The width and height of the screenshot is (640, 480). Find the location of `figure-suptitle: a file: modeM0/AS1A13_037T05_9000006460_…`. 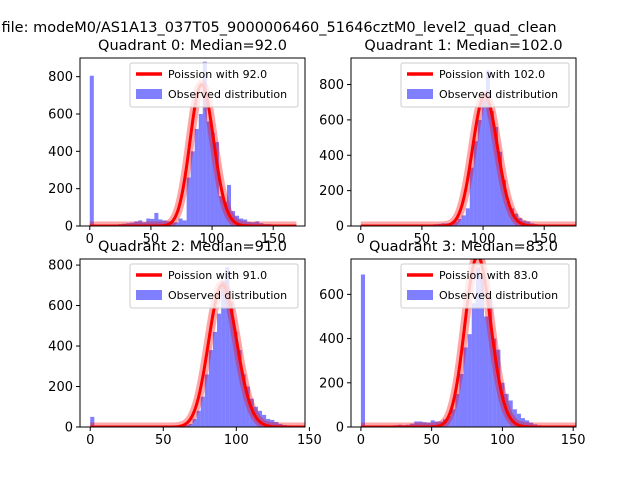

figure-suptitle: a file: modeM0/AS1A13_037T05_9000006460_… is located at coordinates (278, 28).